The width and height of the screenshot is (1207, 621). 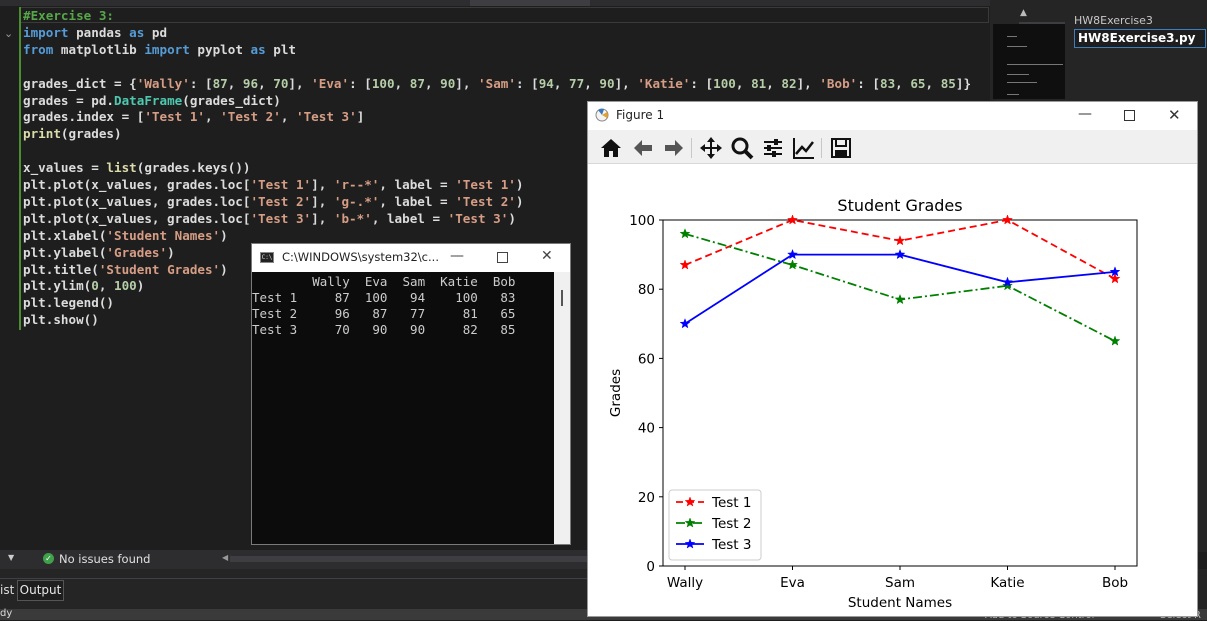 What do you see at coordinates (125, 235) in the screenshot?
I see `code-line: plt.xlabel('Student Names')` at bounding box center [125, 235].